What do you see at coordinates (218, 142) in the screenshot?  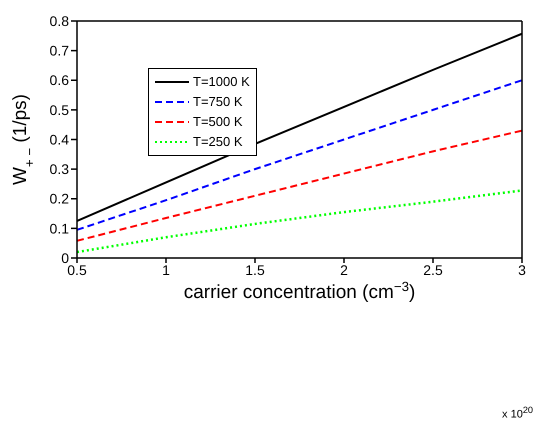 I see `legend-label: T=250 K` at bounding box center [218, 142].